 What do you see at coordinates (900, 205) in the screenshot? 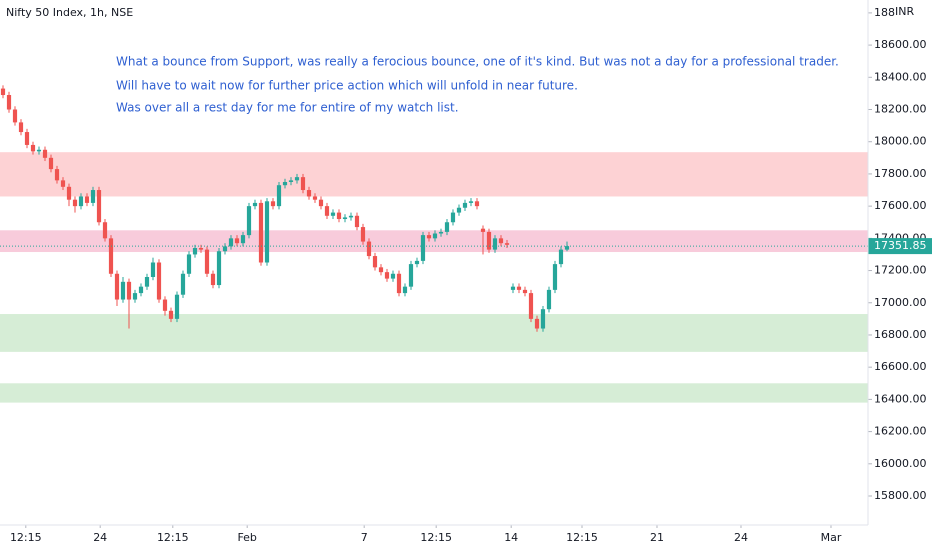
I see `y-tick-label: 17600.00` at bounding box center [900, 205].